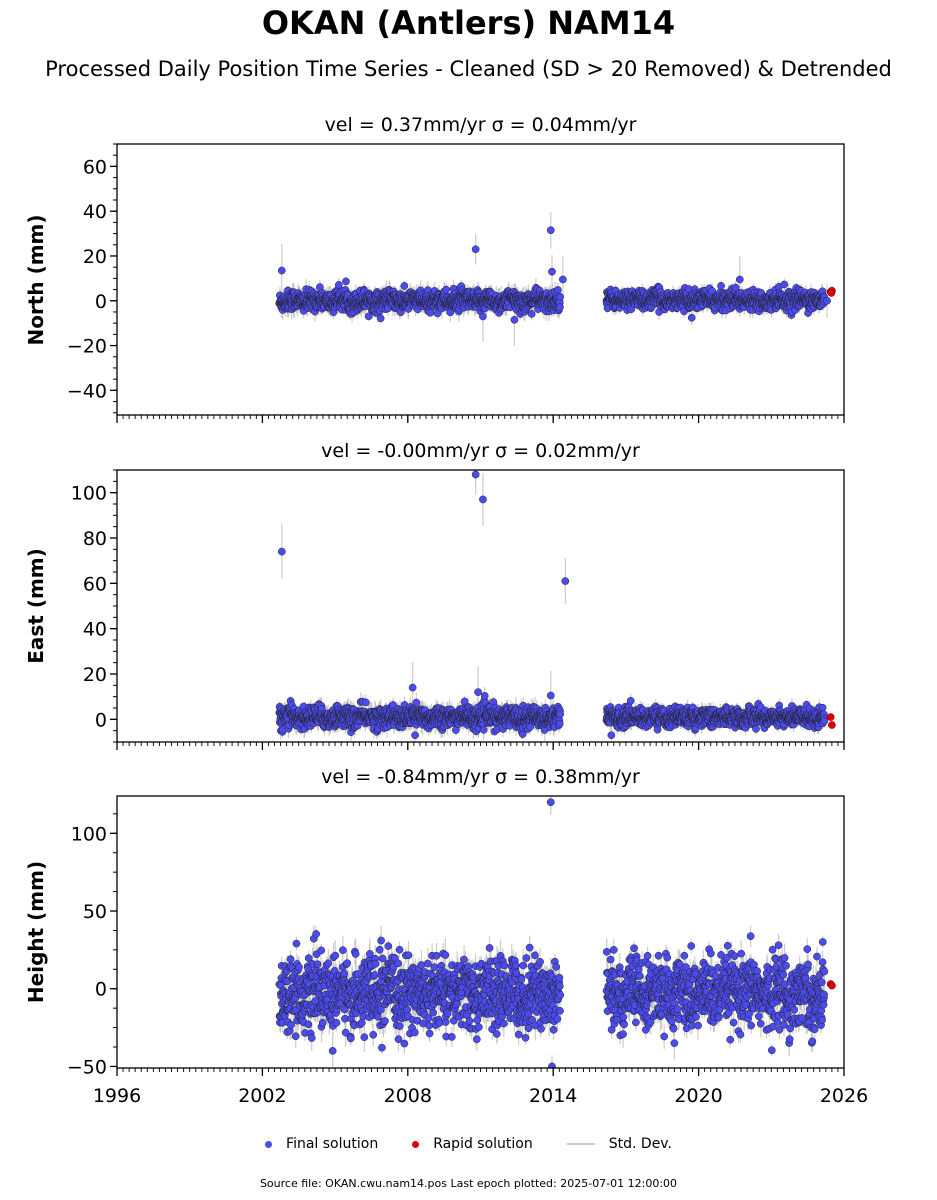 This screenshot has height=1200, width=937. I want to click on rapid-solution-point, so click(831, 293).